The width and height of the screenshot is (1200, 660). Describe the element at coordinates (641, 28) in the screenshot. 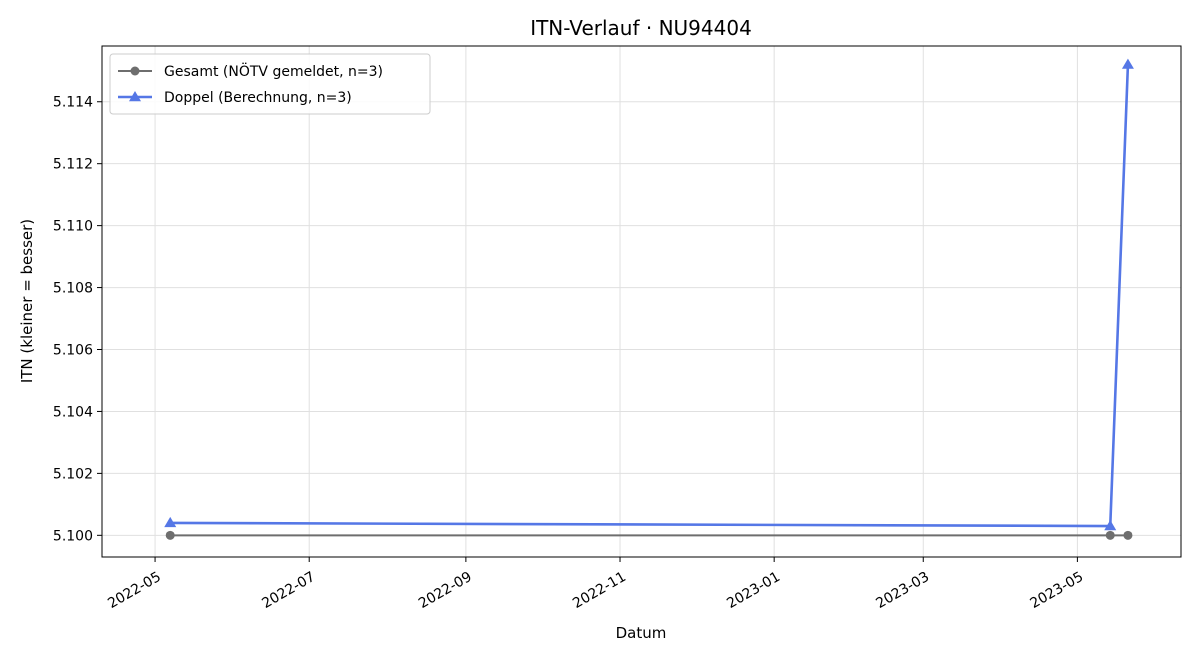

I see `chart-title: ITN-Verlauf · NU94404` at that location.